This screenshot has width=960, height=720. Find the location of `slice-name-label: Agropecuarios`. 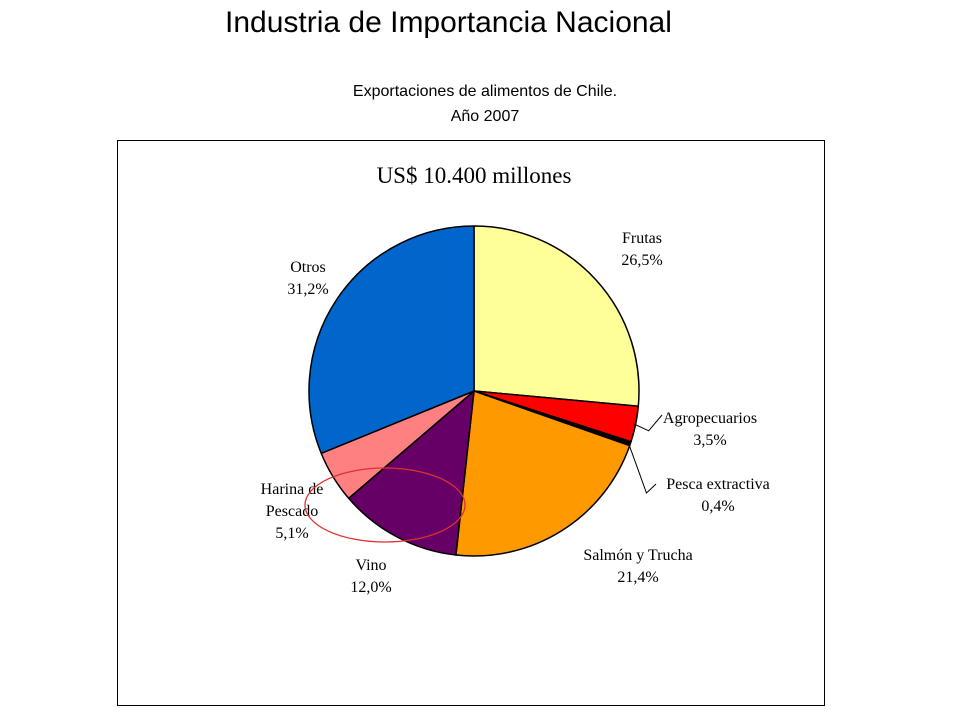

slice-name-label: Agropecuarios is located at coordinates (710, 418).